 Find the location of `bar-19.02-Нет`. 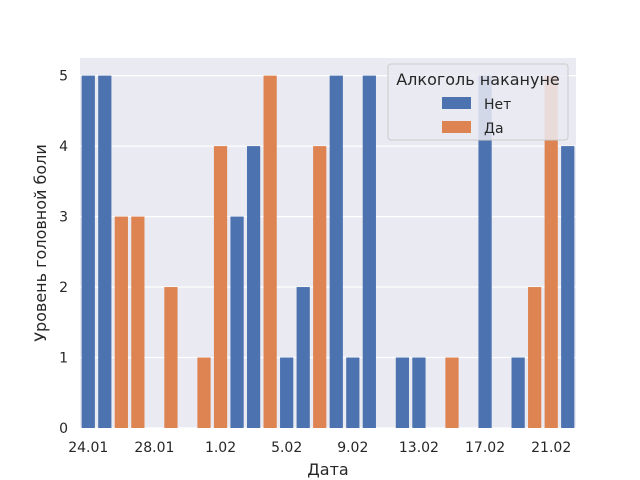

bar-19.02-Нет is located at coordinates (518, 392).